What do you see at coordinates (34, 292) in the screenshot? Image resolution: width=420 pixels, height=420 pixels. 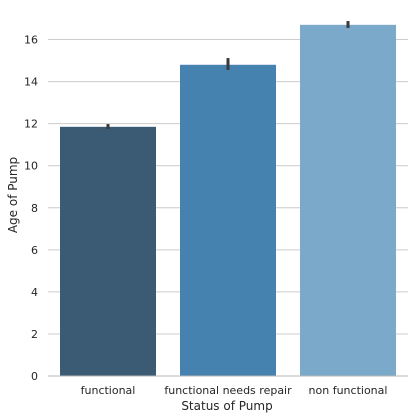 I see `y-tick-label: 4` at bounding box center [34, 292].